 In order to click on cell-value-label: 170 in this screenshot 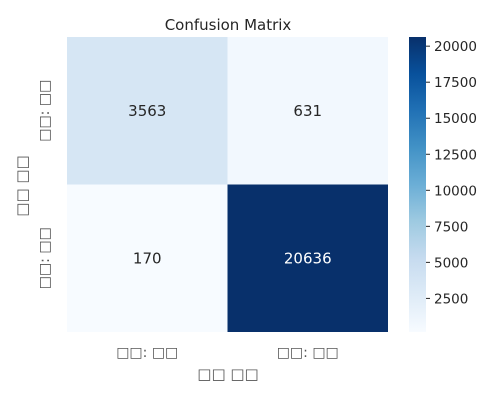, I will do `click(147, 258)`.